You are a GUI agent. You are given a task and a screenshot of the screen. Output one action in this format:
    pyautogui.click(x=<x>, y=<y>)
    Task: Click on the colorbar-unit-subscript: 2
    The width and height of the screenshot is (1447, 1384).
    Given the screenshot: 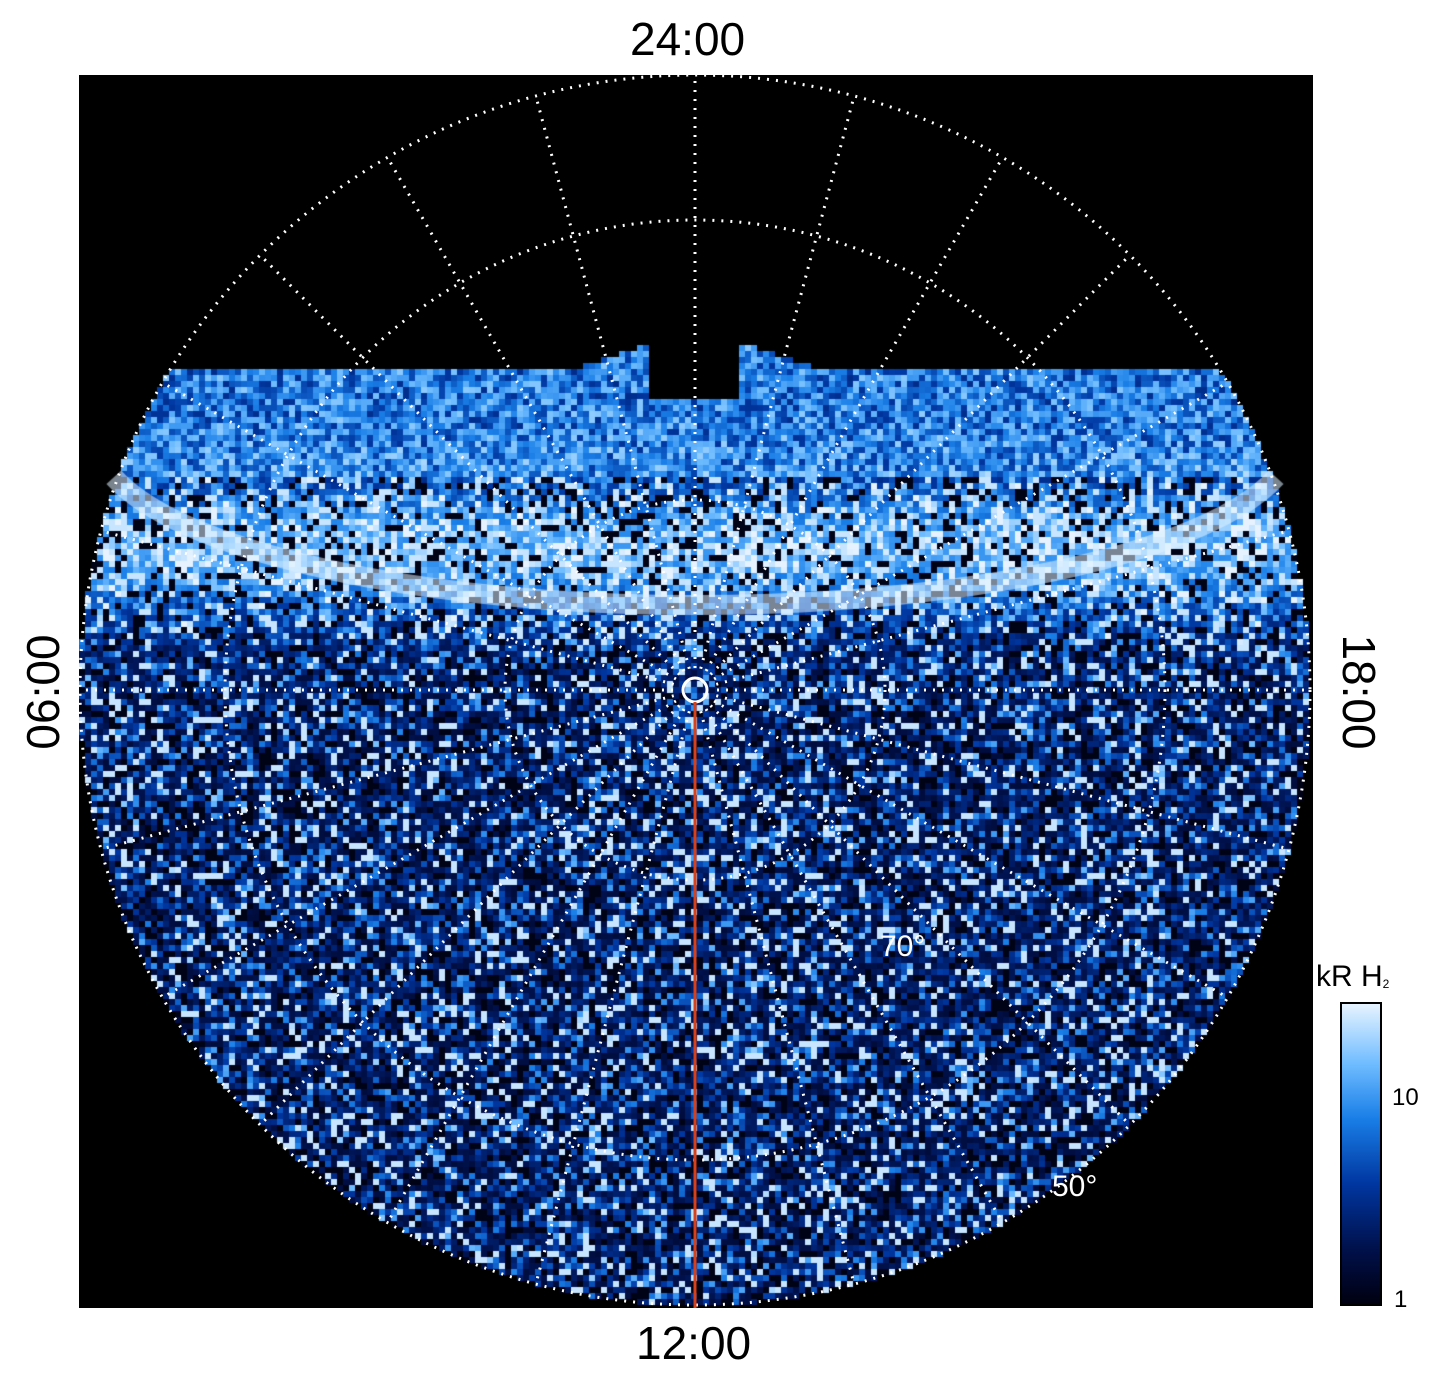 What is the action you would take?
    pyautogui.click(x=1386, y=984)
    